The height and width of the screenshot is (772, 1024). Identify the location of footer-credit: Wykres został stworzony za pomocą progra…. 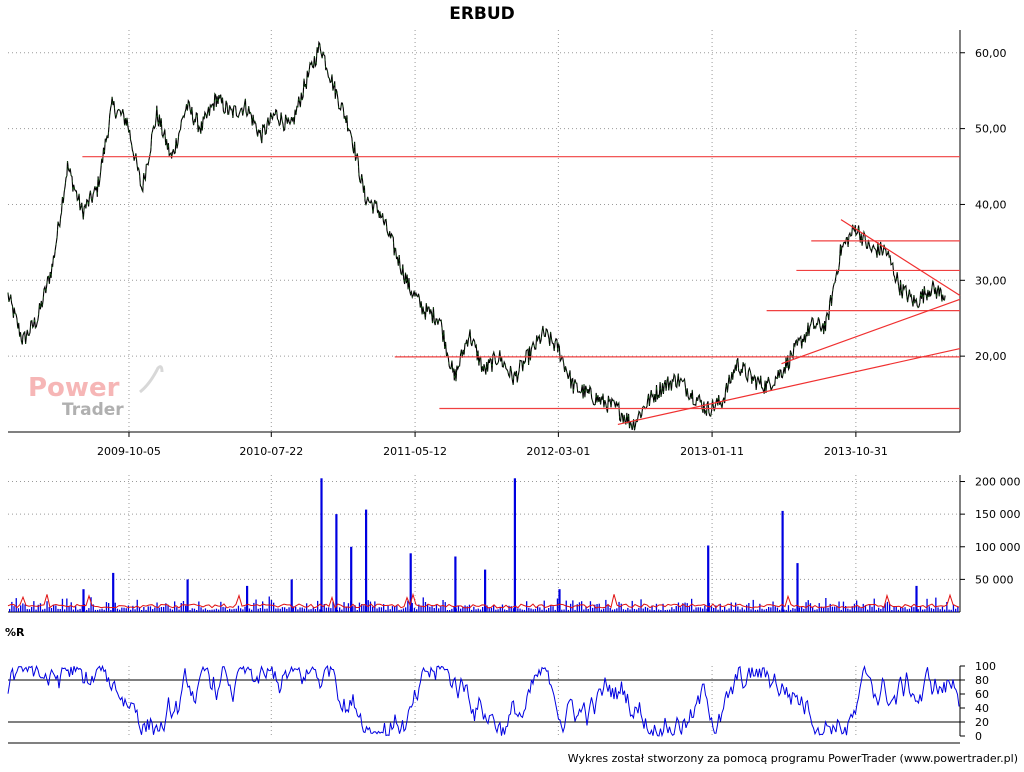
(793, 758).